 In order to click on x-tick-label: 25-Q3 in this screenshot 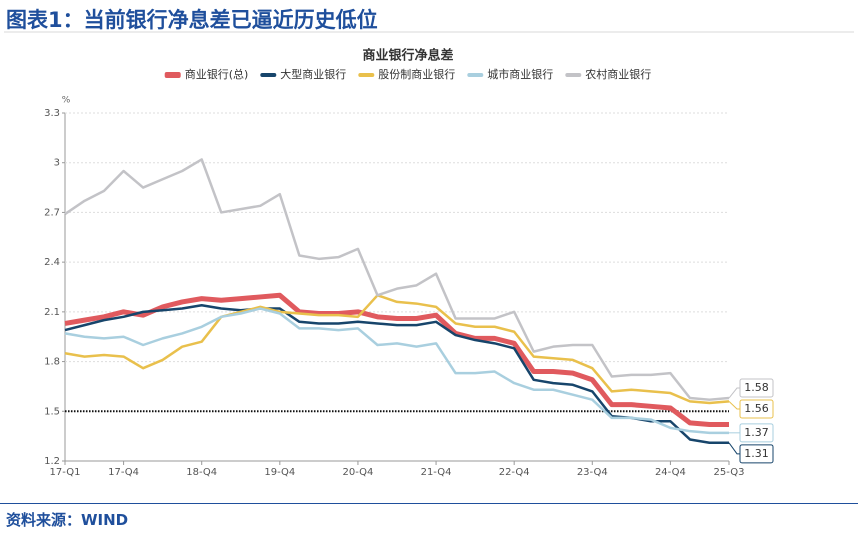, I will do `click(729, 472)`.